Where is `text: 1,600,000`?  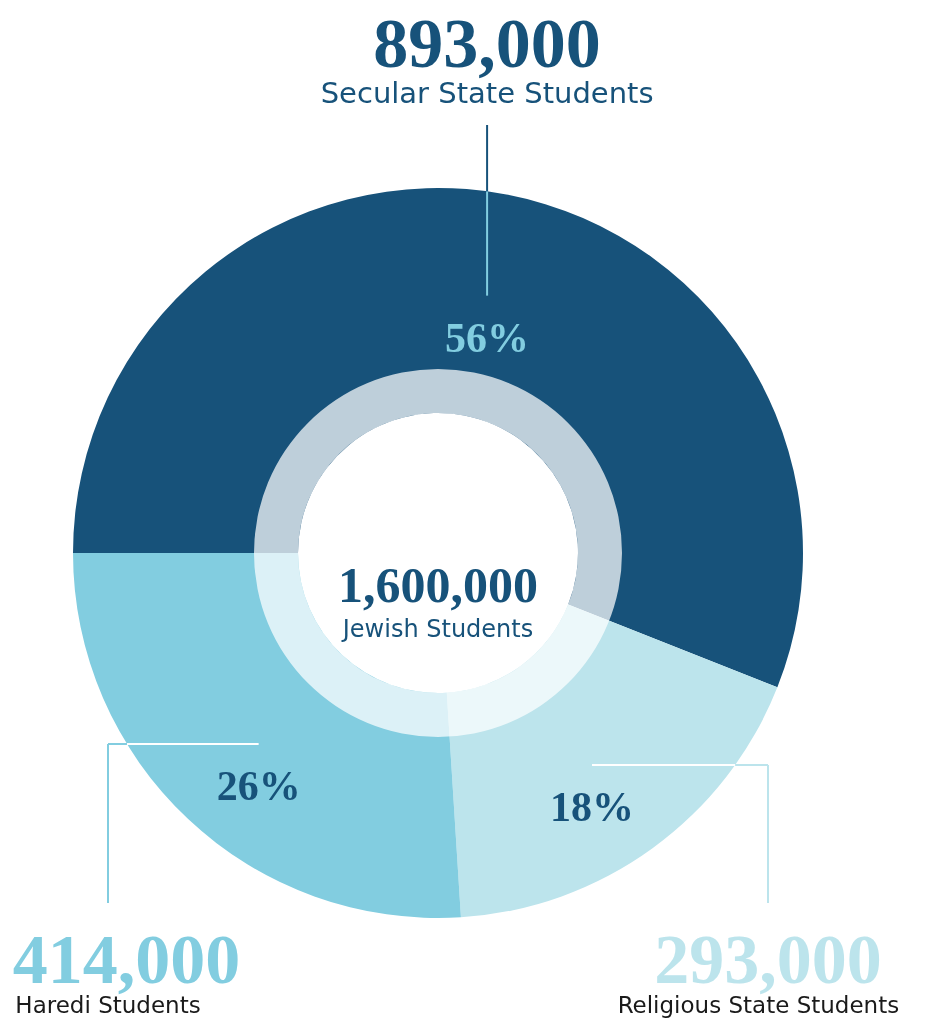 text: 1,600,000 is located at coordinates (438, 585).